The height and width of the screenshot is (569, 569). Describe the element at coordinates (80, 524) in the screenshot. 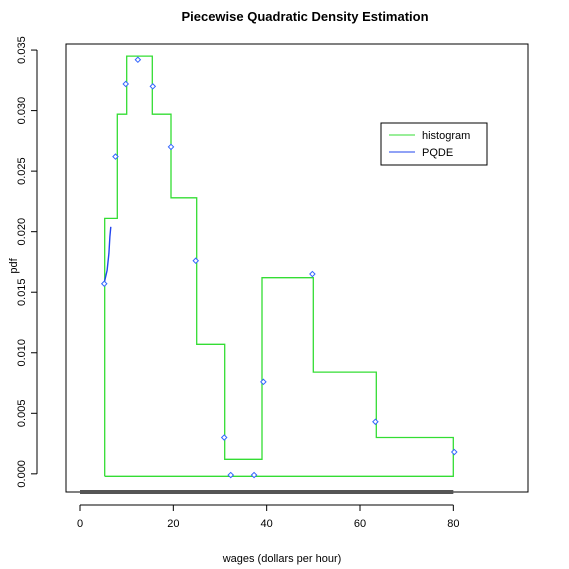

I see `x-tick-label: 0` at that location.